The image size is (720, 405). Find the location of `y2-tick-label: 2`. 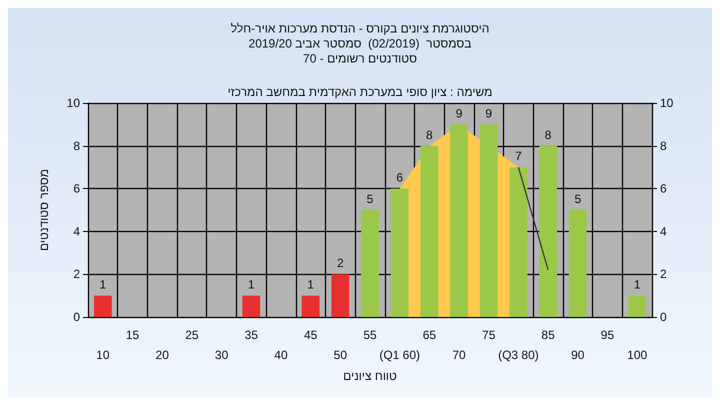

y2-tick-label: 2 is located at coordinates (663, 274).